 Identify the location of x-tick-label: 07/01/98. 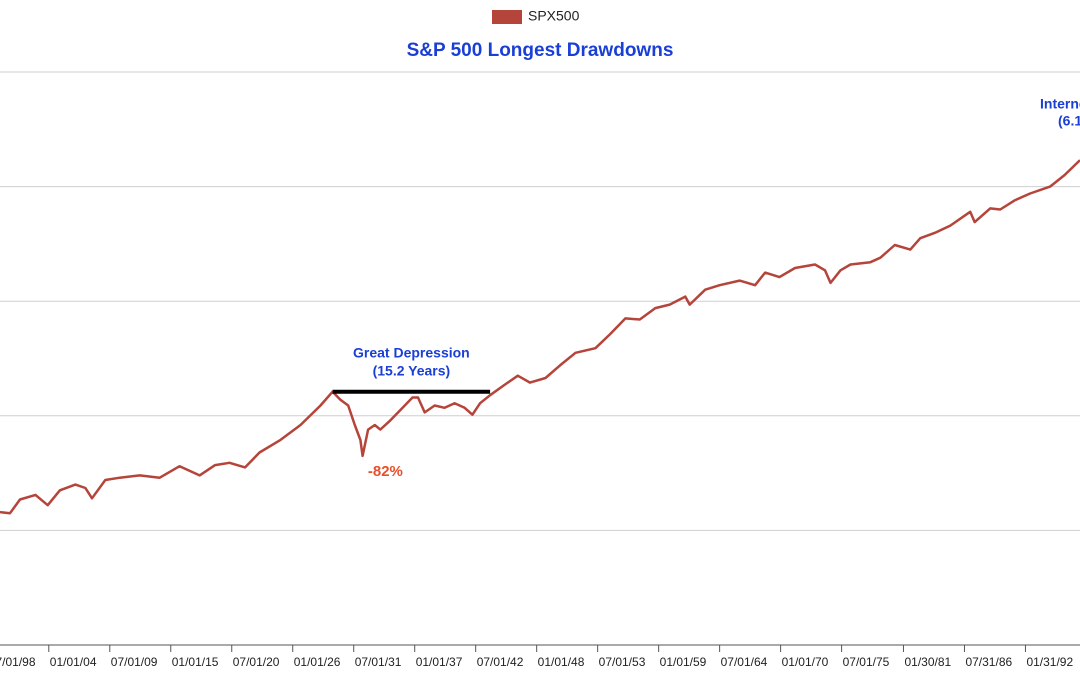
(18, 662).